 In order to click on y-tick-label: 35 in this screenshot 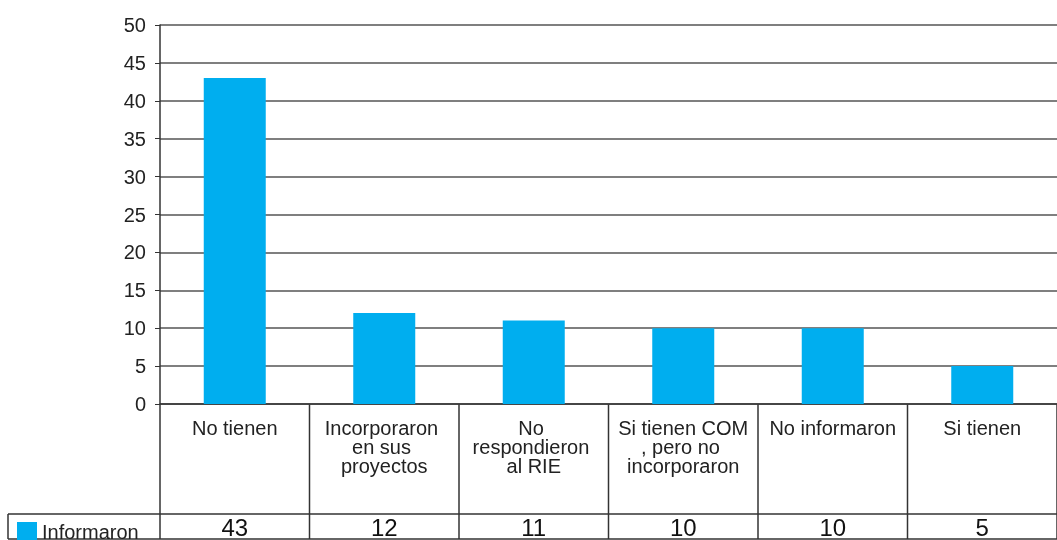, I will do `click(134, 138)`.